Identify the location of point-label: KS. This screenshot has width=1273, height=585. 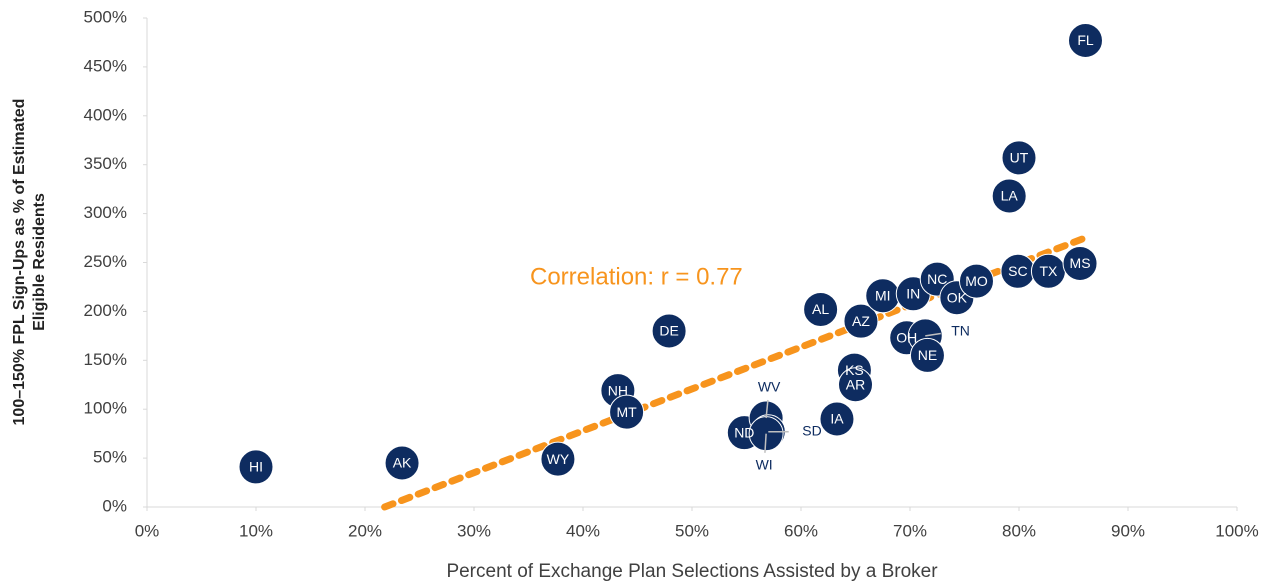
(854, 370).